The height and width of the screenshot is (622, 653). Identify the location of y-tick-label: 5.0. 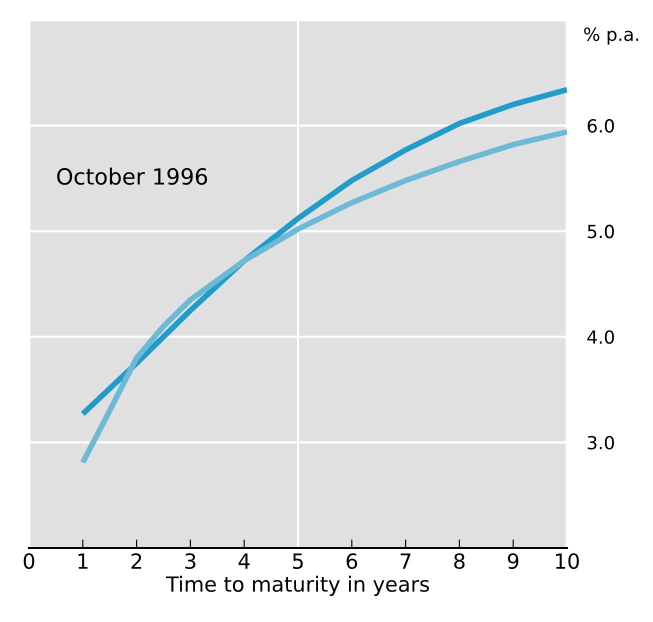
(601, 231).